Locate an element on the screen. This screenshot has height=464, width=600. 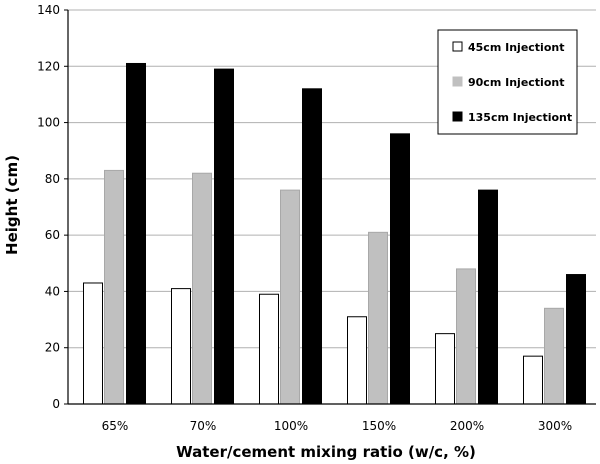
y-tick-label: 60 is located at coordinates (52, 235).